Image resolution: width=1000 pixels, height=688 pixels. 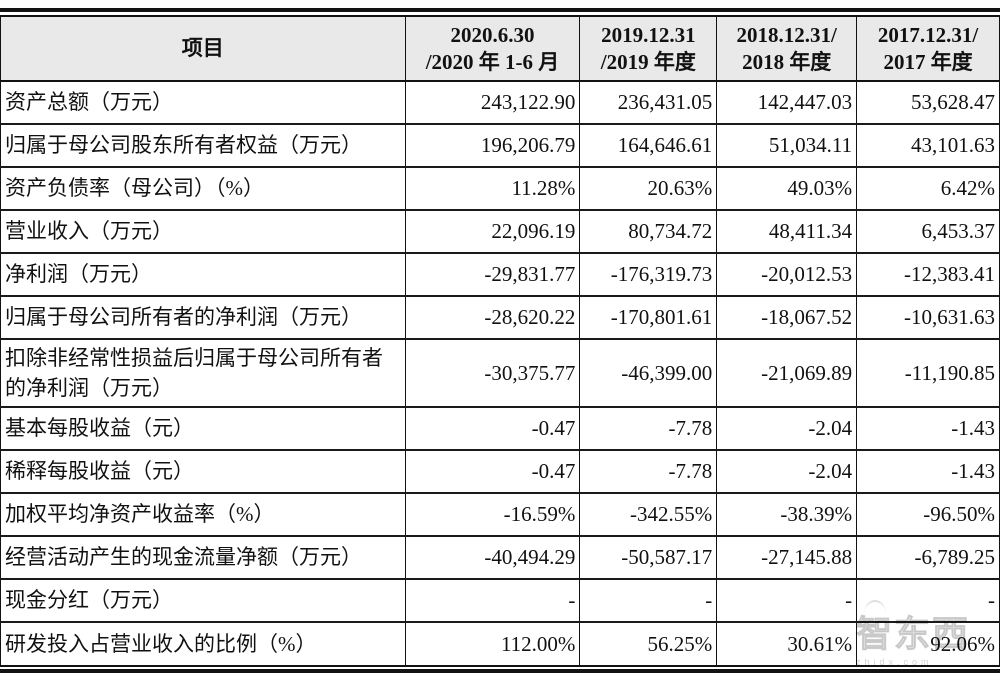 I want to click on value-cell: -176,319.73, so click(x=648, y=275).